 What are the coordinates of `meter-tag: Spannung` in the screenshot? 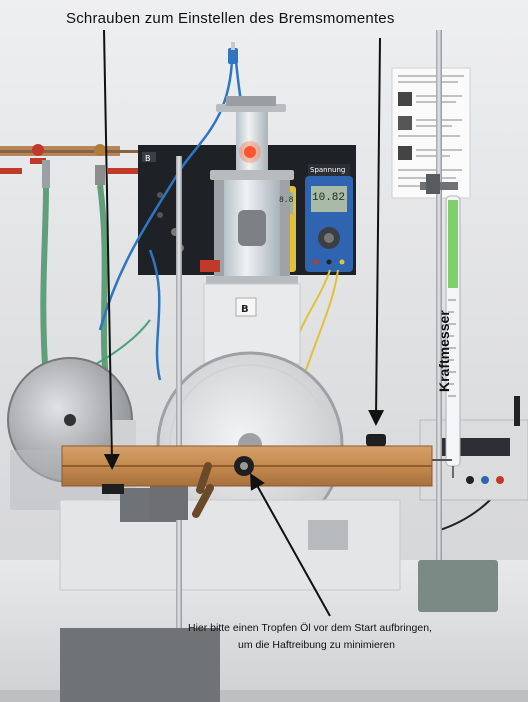 It's located at (328, 170).